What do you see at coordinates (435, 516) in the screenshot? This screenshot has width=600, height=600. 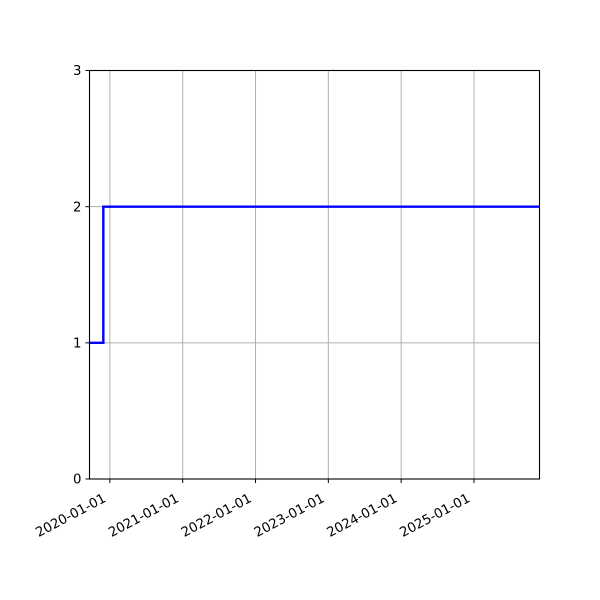 I see `x-tick-label-2025-01-01: 2025-01-01` at bounding box center [435, 516].